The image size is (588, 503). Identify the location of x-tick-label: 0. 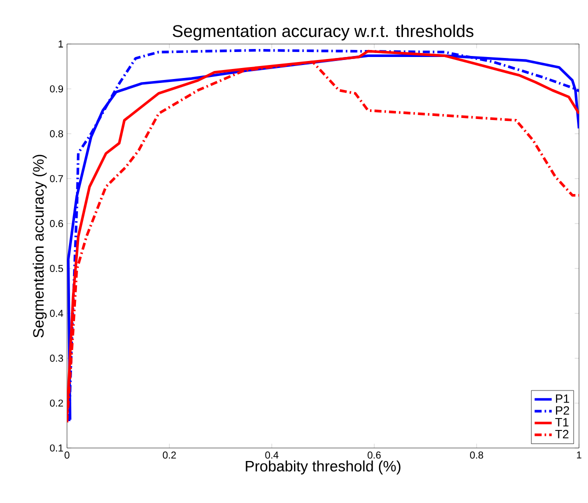
(67, 455).